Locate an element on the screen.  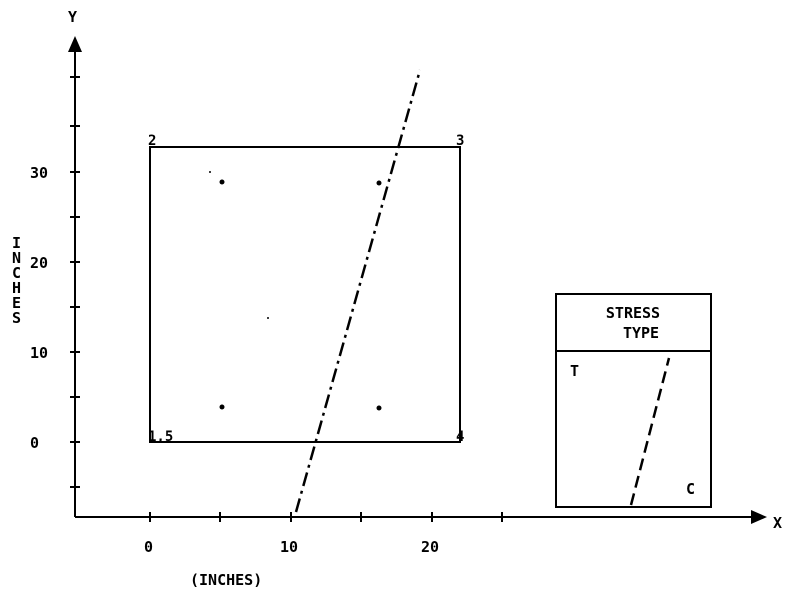
y-axis-arrow is located at coordinates (75, 44).